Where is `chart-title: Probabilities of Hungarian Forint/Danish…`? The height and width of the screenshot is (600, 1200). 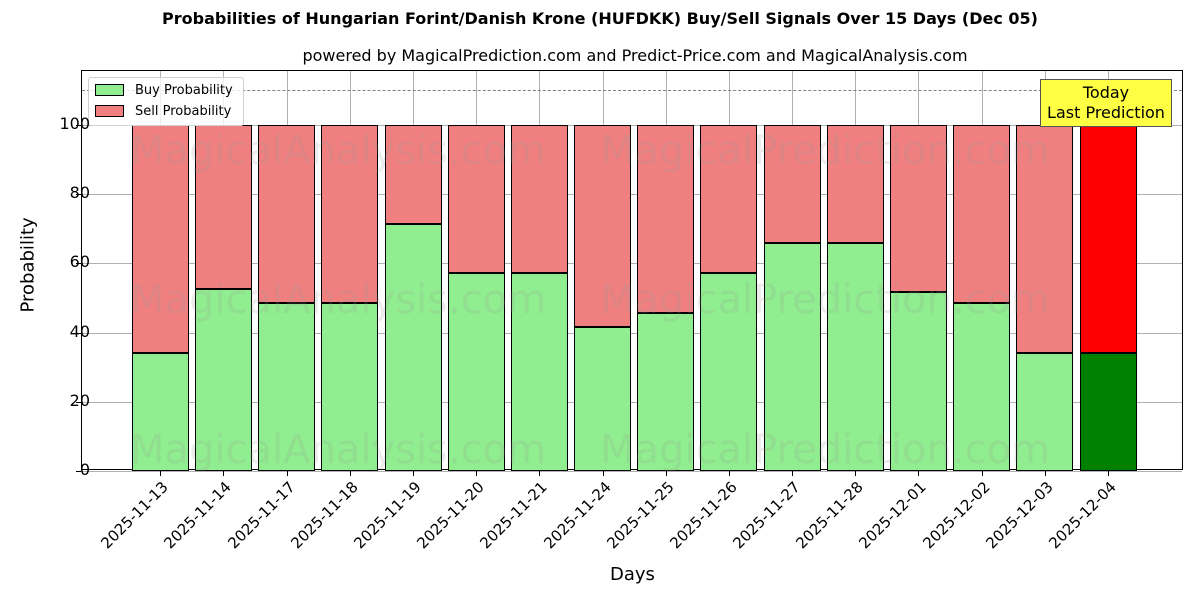
chart-title: Probabilities of Hungarian Forint/Danish… is located at coordinates (600, 18).